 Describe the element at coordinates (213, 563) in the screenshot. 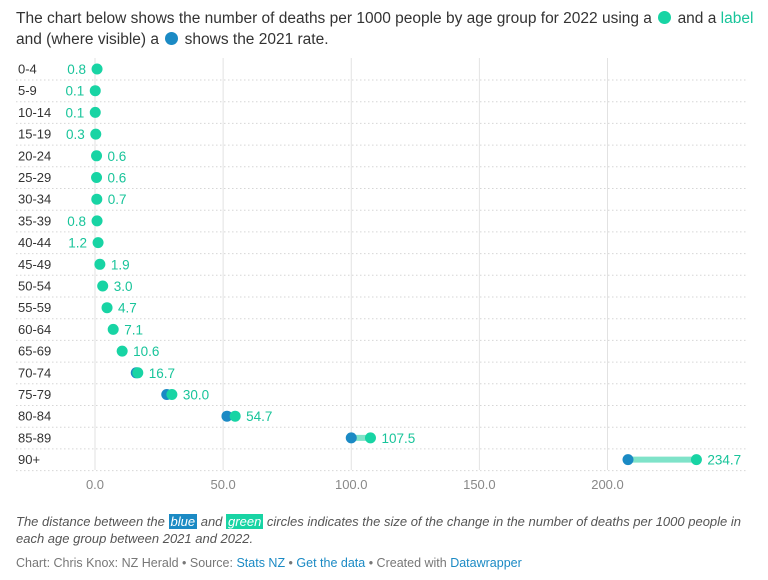

I see `footer-source-label: Source:` at that location.